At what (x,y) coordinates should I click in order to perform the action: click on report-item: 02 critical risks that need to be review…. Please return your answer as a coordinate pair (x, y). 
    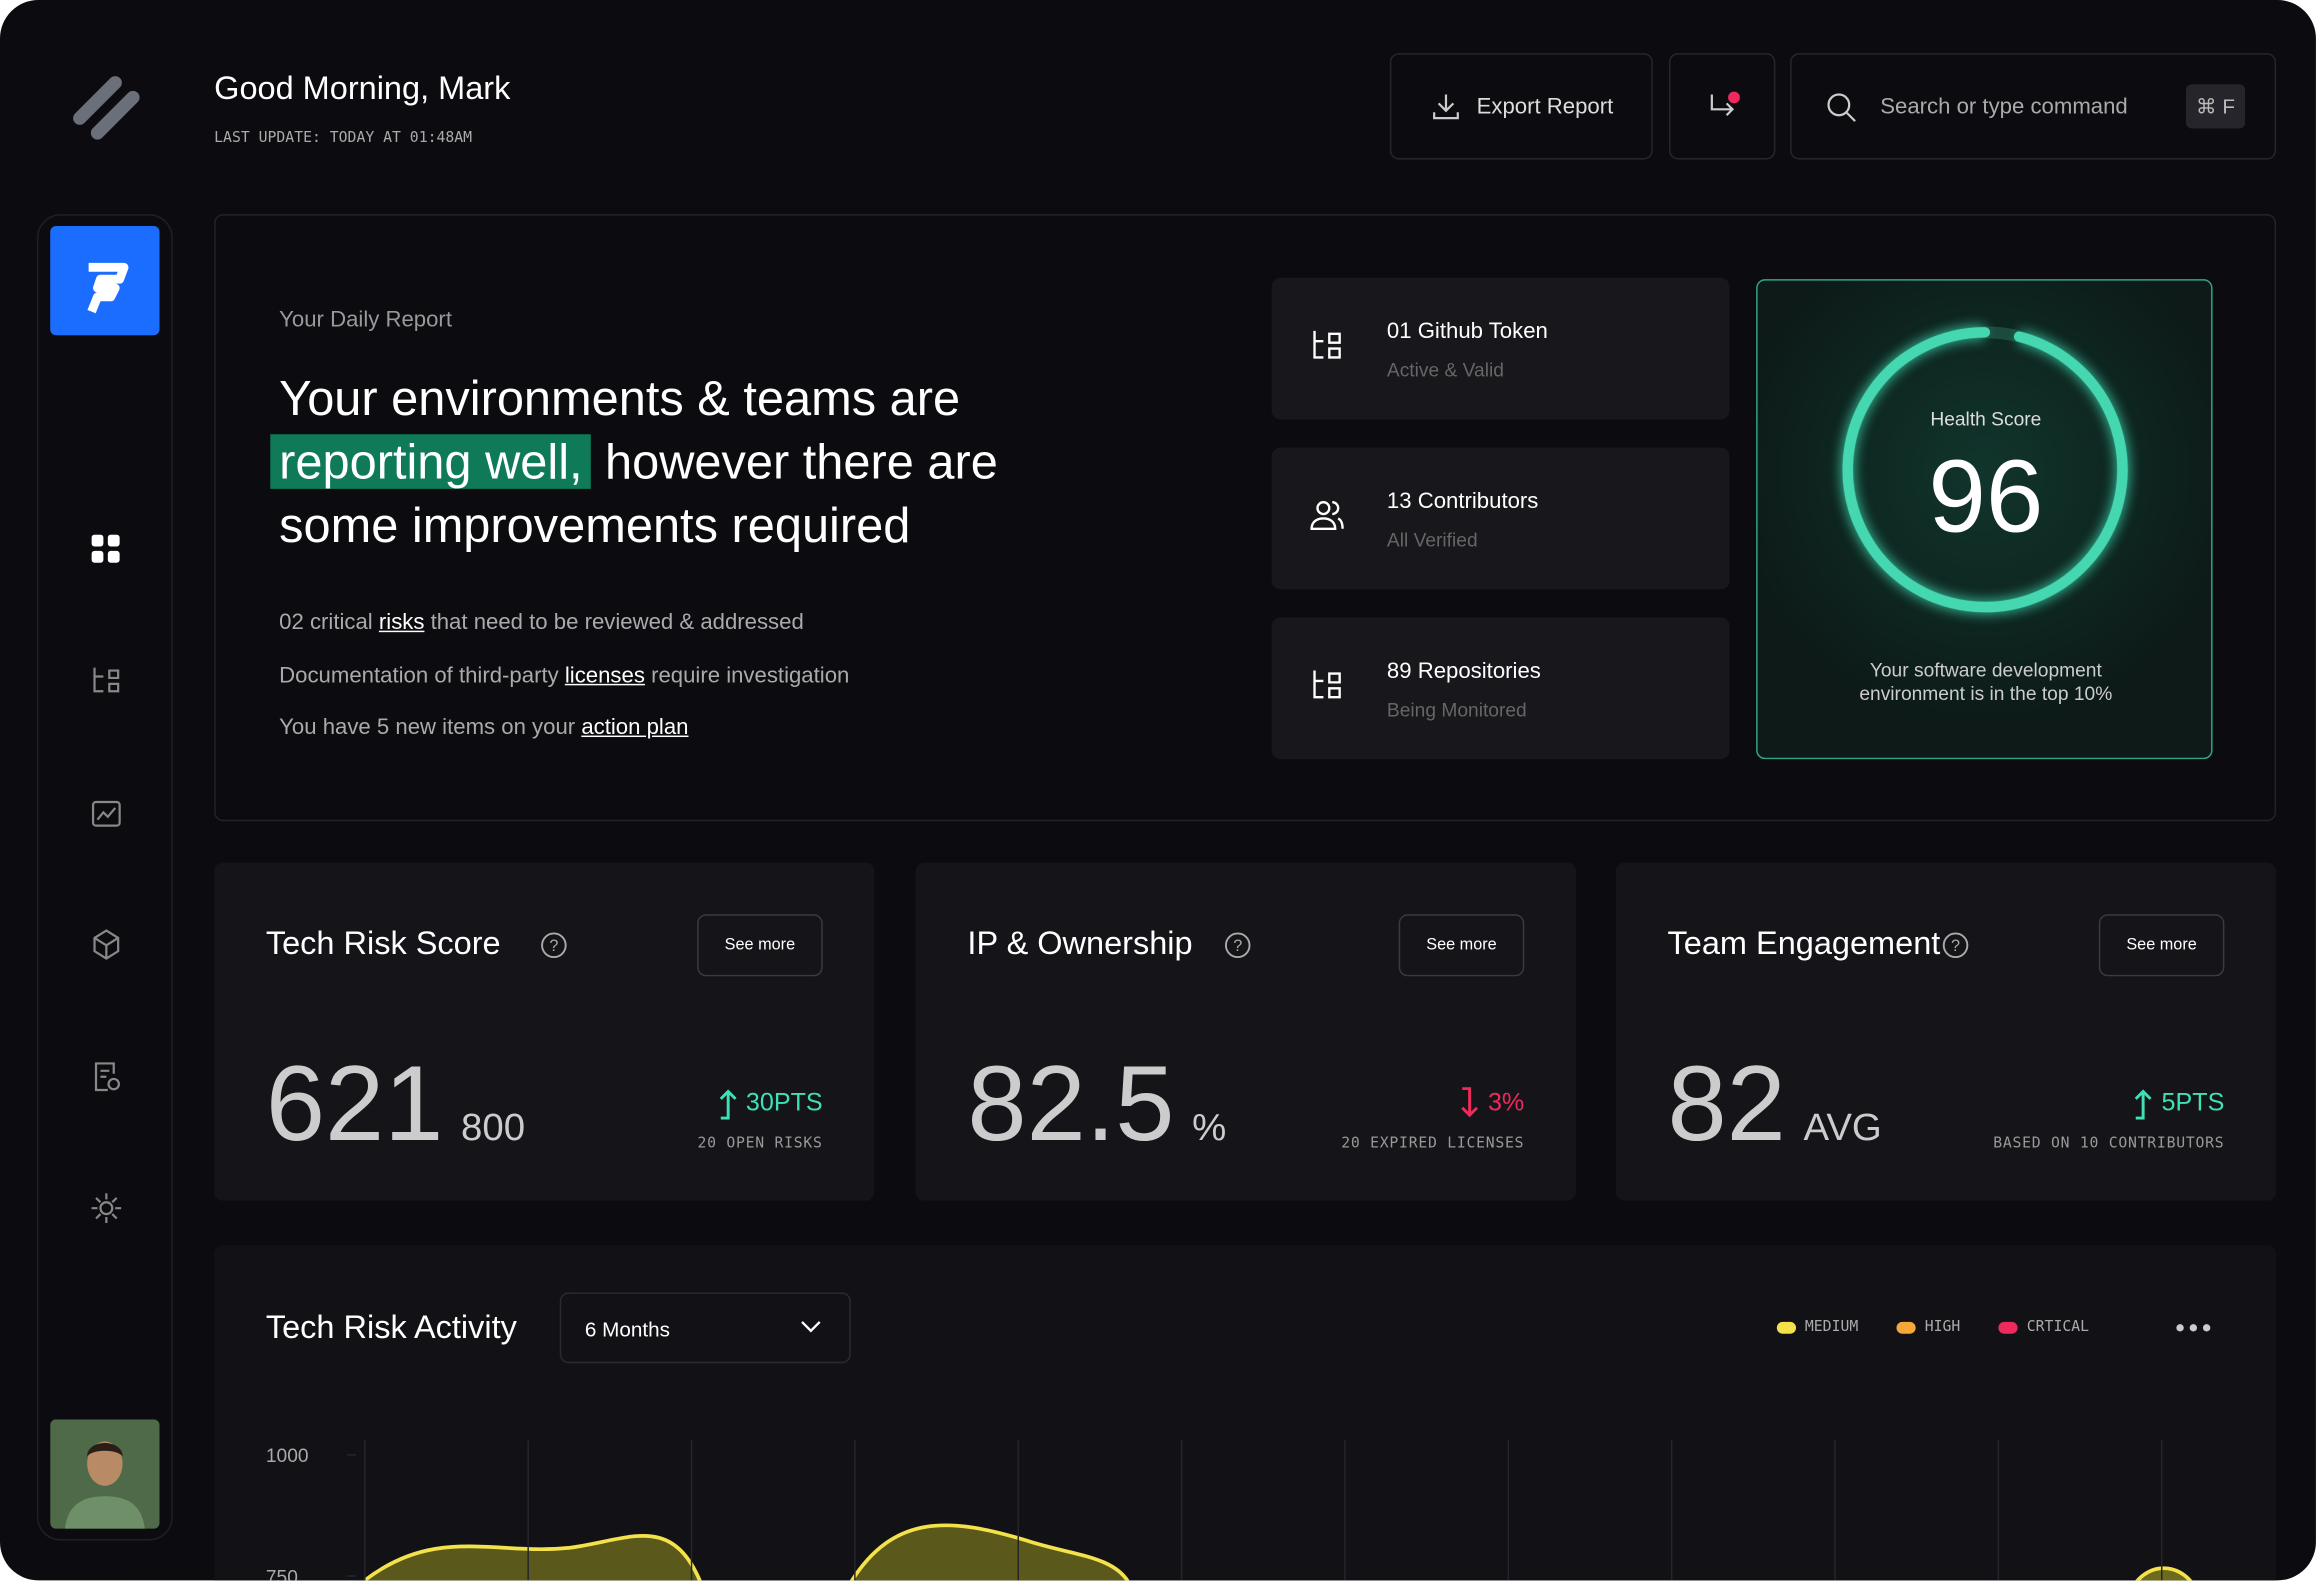
    Looking at the image, I should click on (564, 623).